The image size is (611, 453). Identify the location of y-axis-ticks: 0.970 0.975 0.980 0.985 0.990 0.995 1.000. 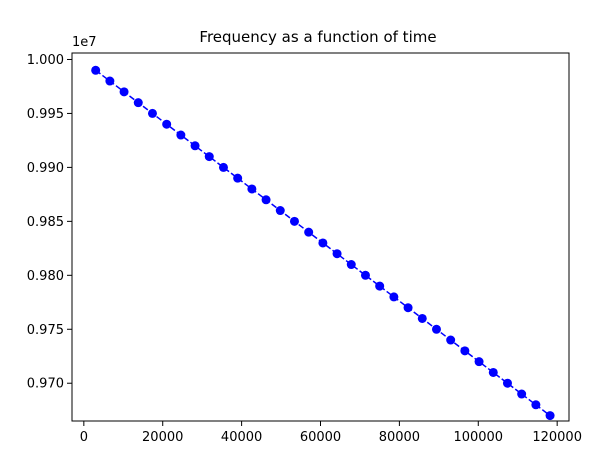
(49, 222).